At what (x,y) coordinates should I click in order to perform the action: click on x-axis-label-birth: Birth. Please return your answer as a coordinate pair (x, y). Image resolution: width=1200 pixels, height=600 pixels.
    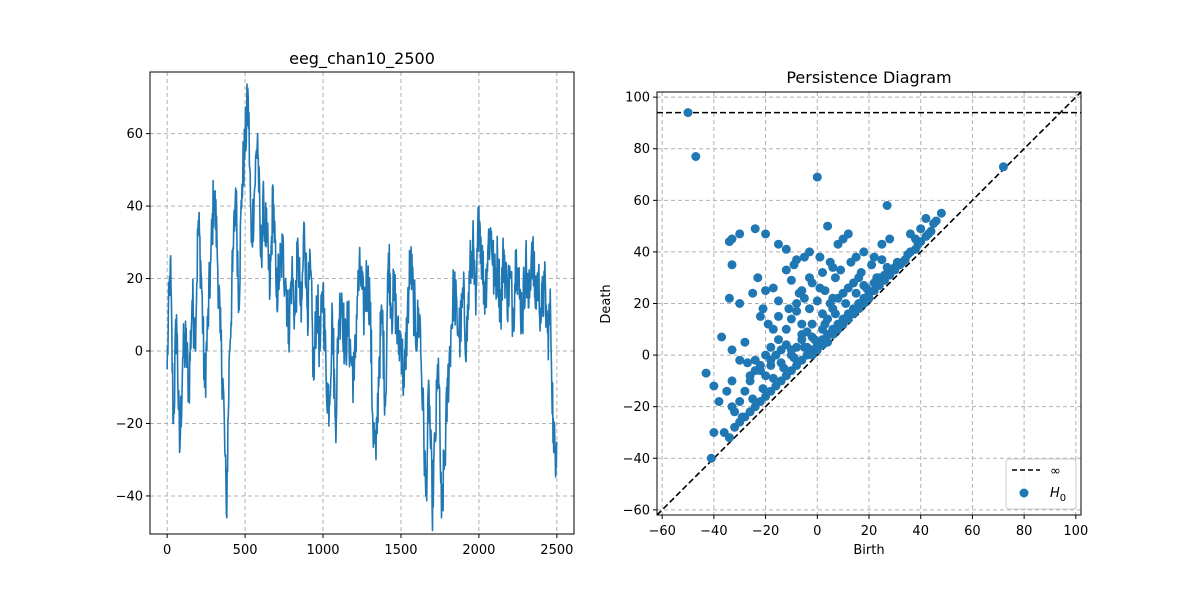
    Looking at the image, I should click on (868, 550).